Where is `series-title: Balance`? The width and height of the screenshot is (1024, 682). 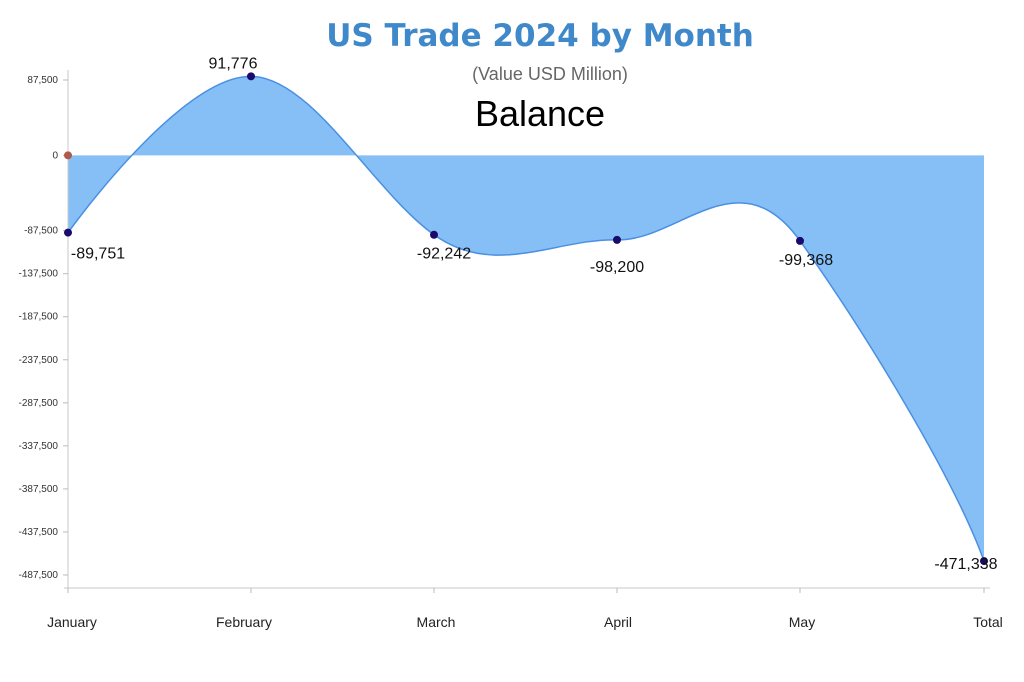
series-title: Balance is located at coordinates (540, 113).